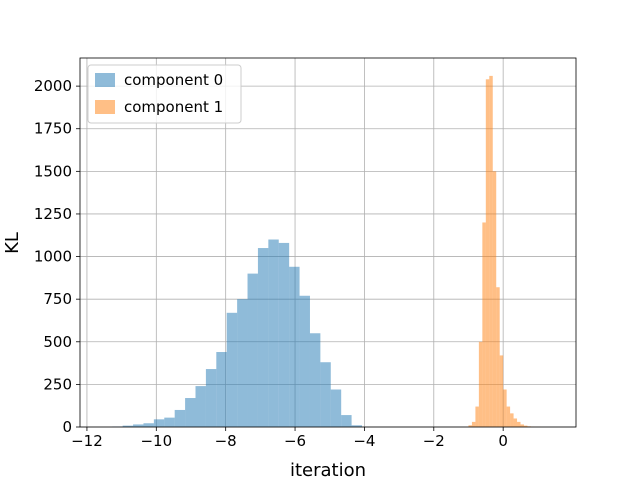 The image size is (640, 480). Describe the element at coordinates (87, 441) in the screenshot. I see `x-tick-label: −12` at that location.